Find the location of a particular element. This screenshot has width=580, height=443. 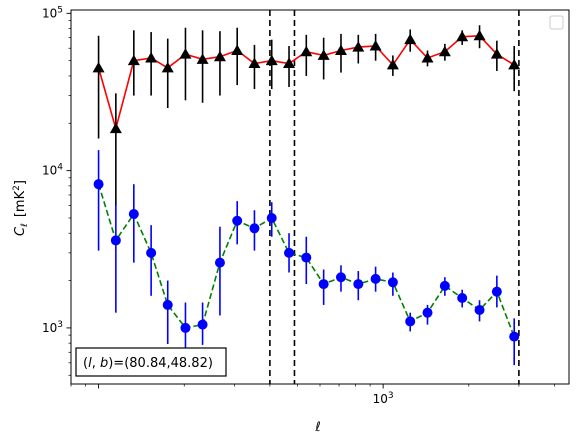

y-axis-ticks: 103 104 105 is located at coordinates (56, 190).